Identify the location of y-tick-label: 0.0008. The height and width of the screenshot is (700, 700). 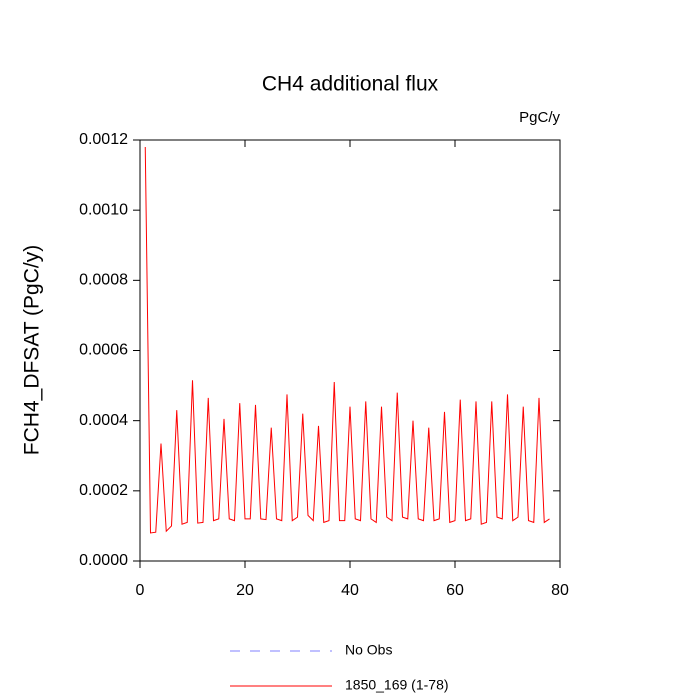
(103, 280).